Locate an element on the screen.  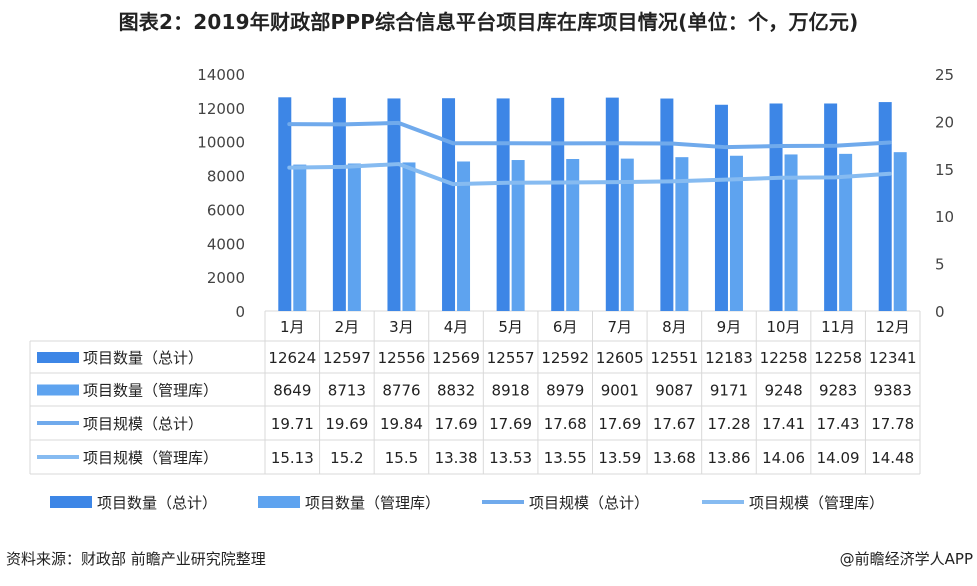
data-cell: 14.48 is located at coordinates (892, 458).